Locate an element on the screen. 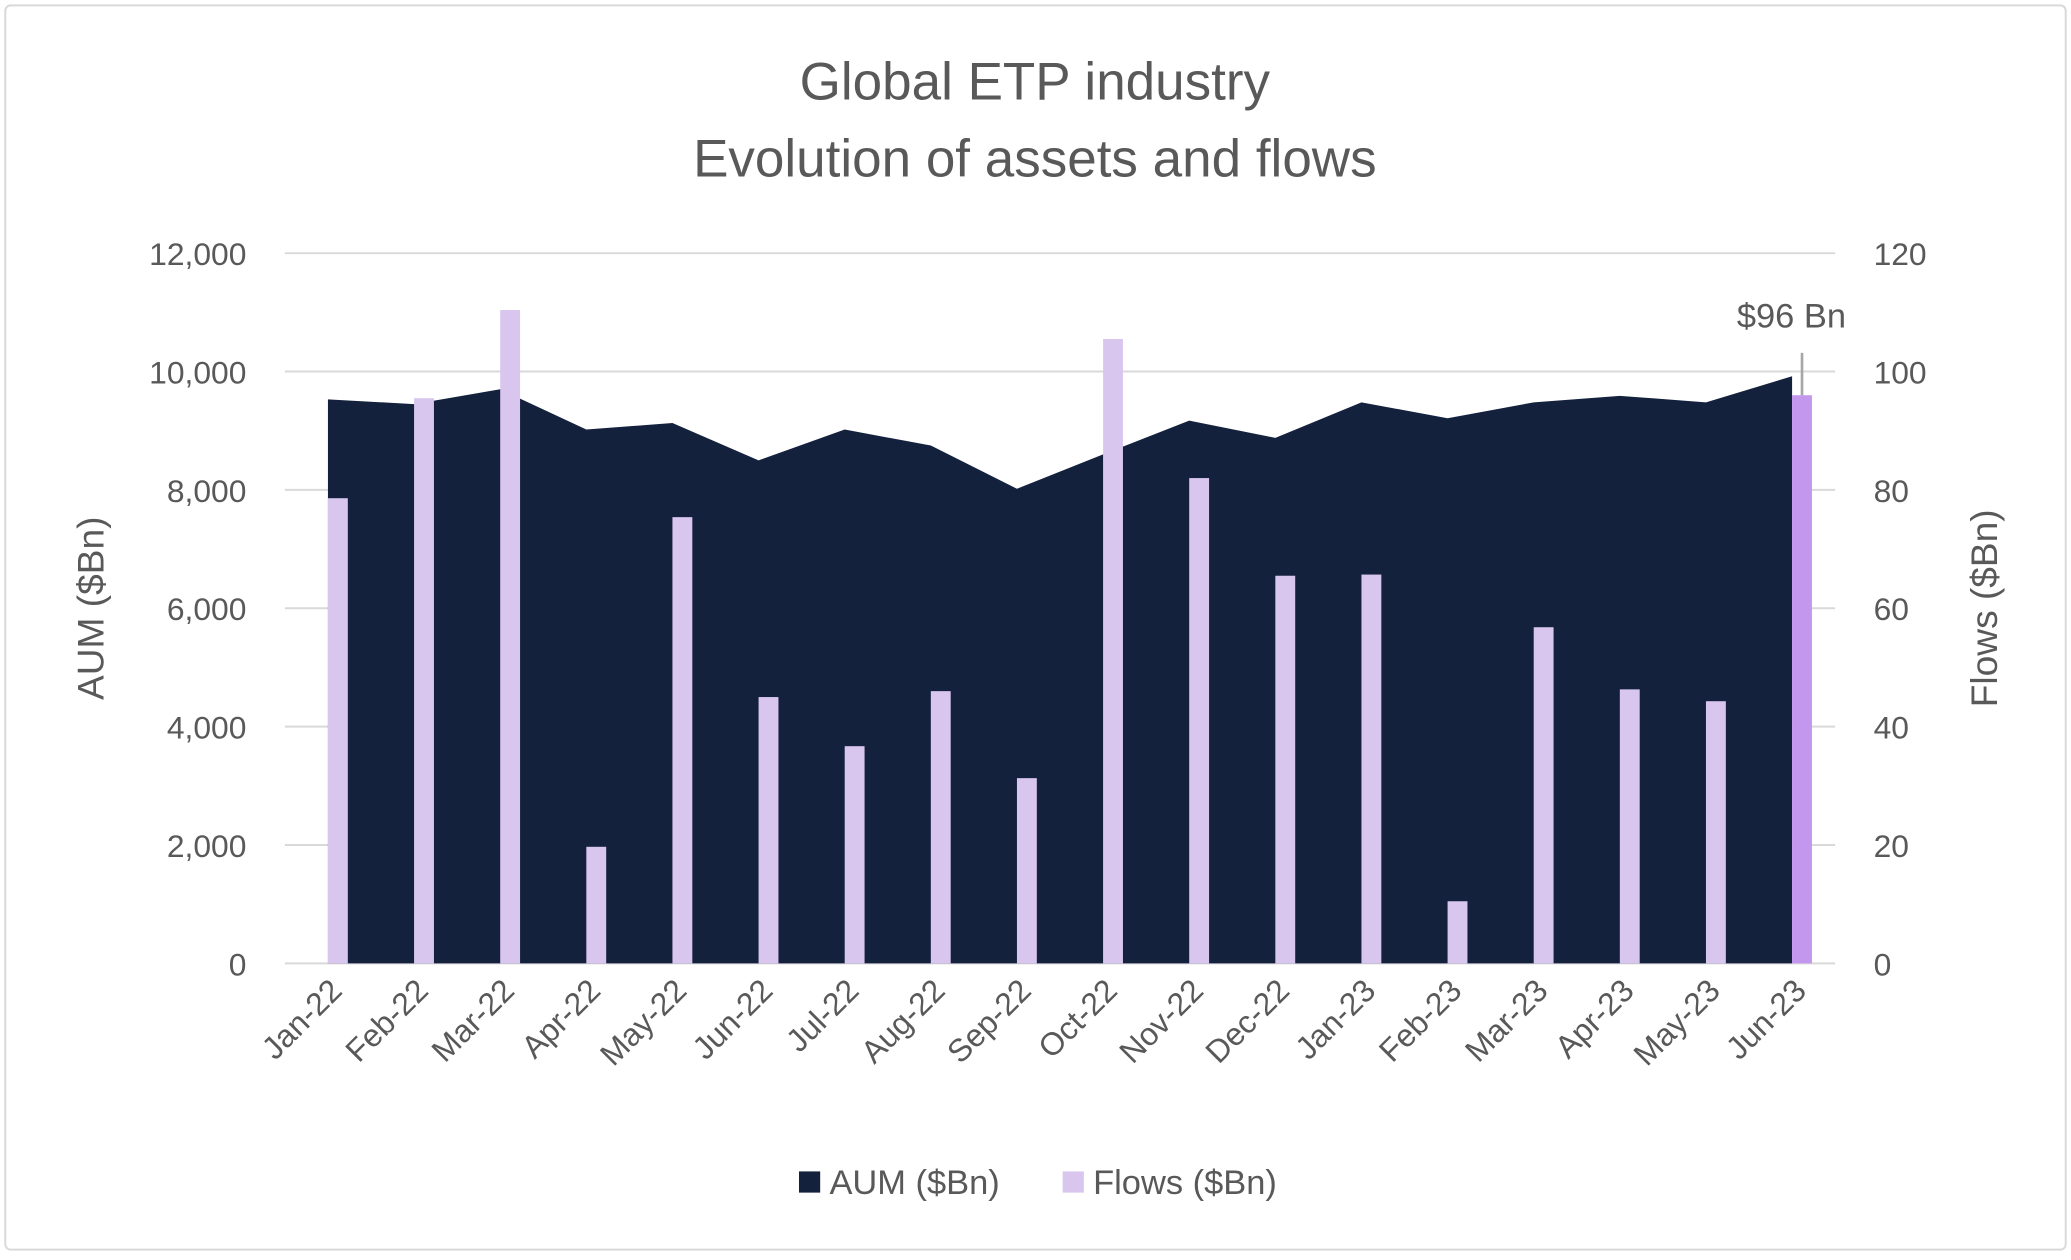 The image size is (2071, 1260). y2-tick-label: 20 is located at coordinates (1891, 846).